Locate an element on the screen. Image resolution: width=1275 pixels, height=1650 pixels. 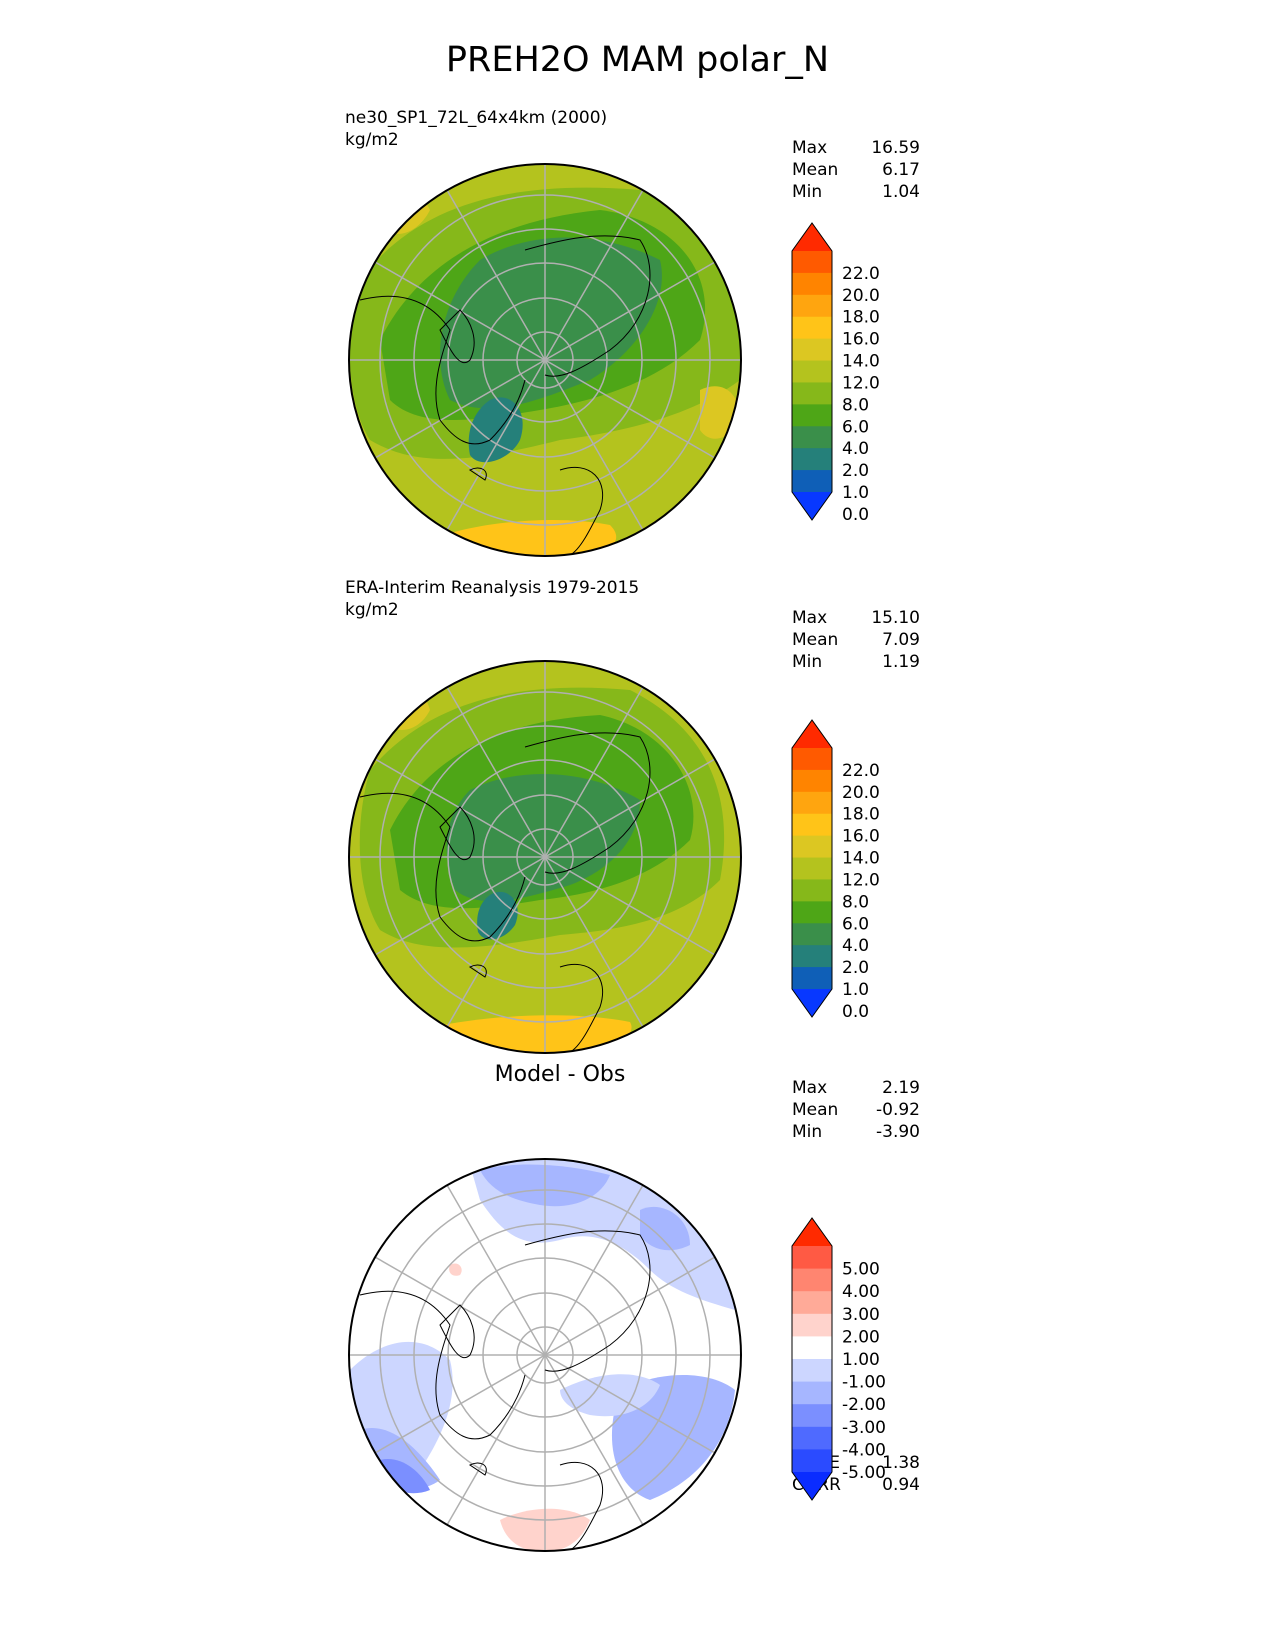
colorbar-tick-label: 5.00 is located at coordinates (861, 1270).